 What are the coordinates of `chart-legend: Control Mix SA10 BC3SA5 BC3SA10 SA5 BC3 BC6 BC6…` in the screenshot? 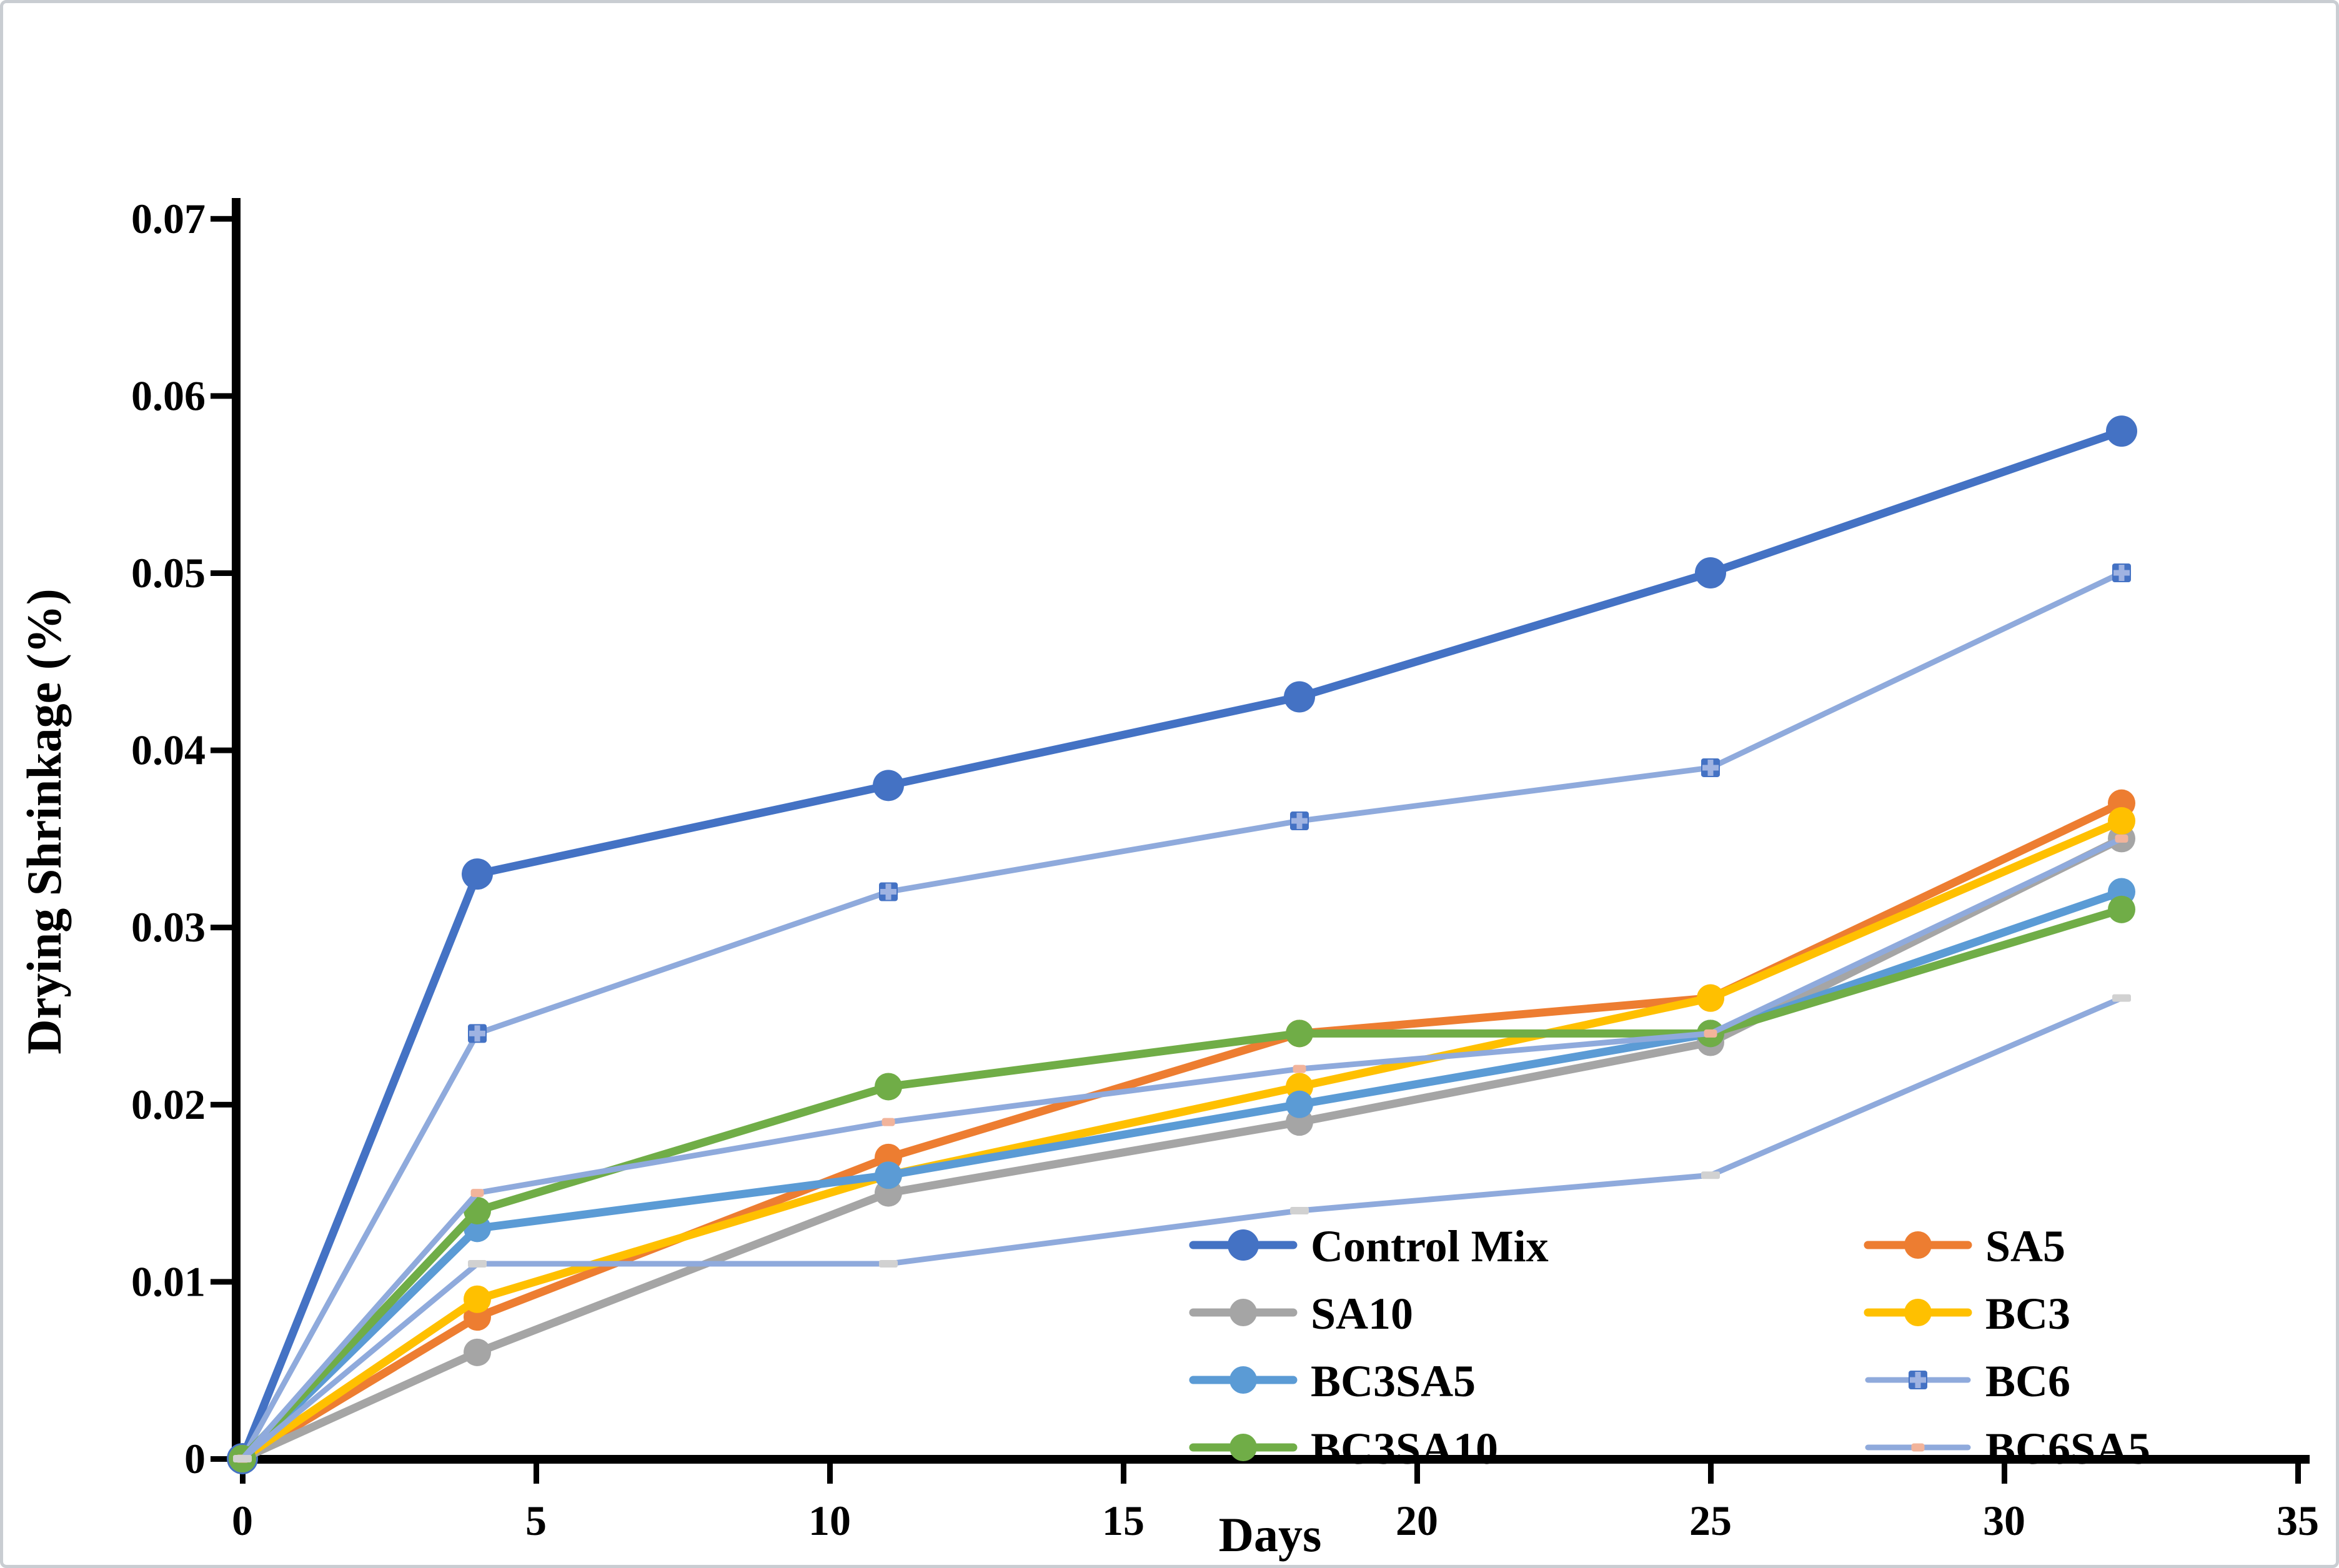 It's located at (1669, 1347).